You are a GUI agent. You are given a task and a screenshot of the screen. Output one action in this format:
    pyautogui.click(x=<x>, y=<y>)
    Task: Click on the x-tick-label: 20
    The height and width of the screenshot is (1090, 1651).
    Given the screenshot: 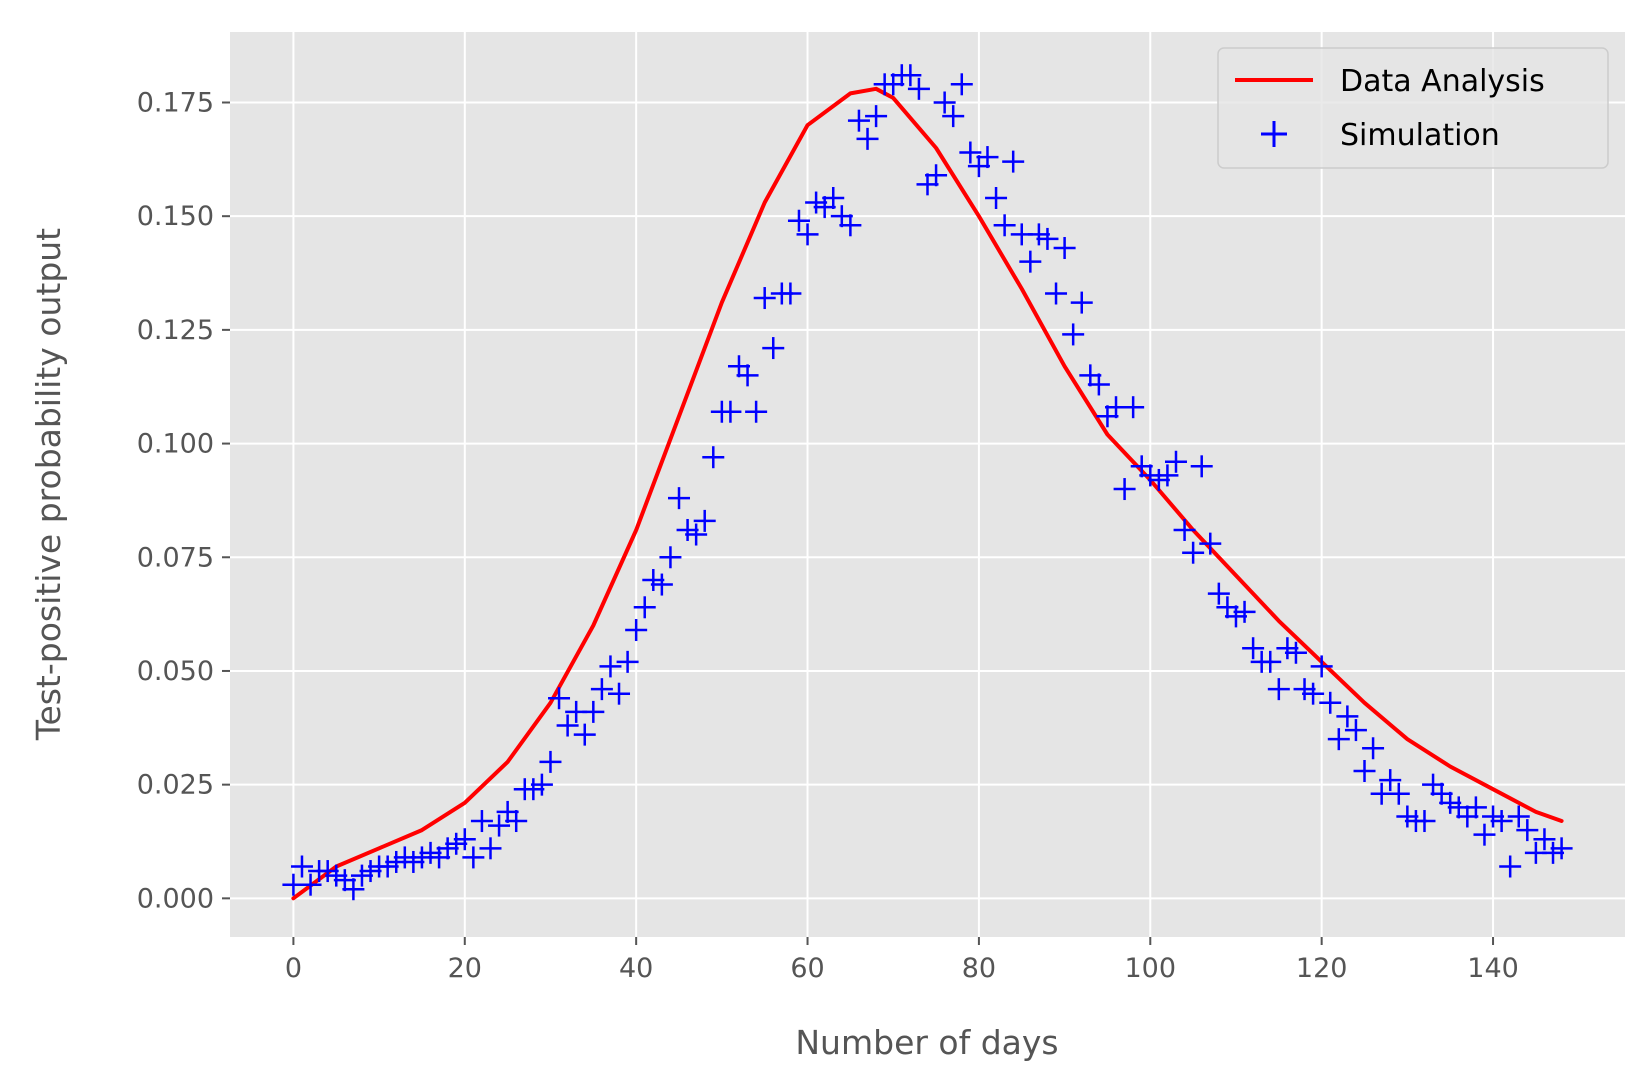 What is the action you would take?
    pyautogui.click(x=465, y=968)
    